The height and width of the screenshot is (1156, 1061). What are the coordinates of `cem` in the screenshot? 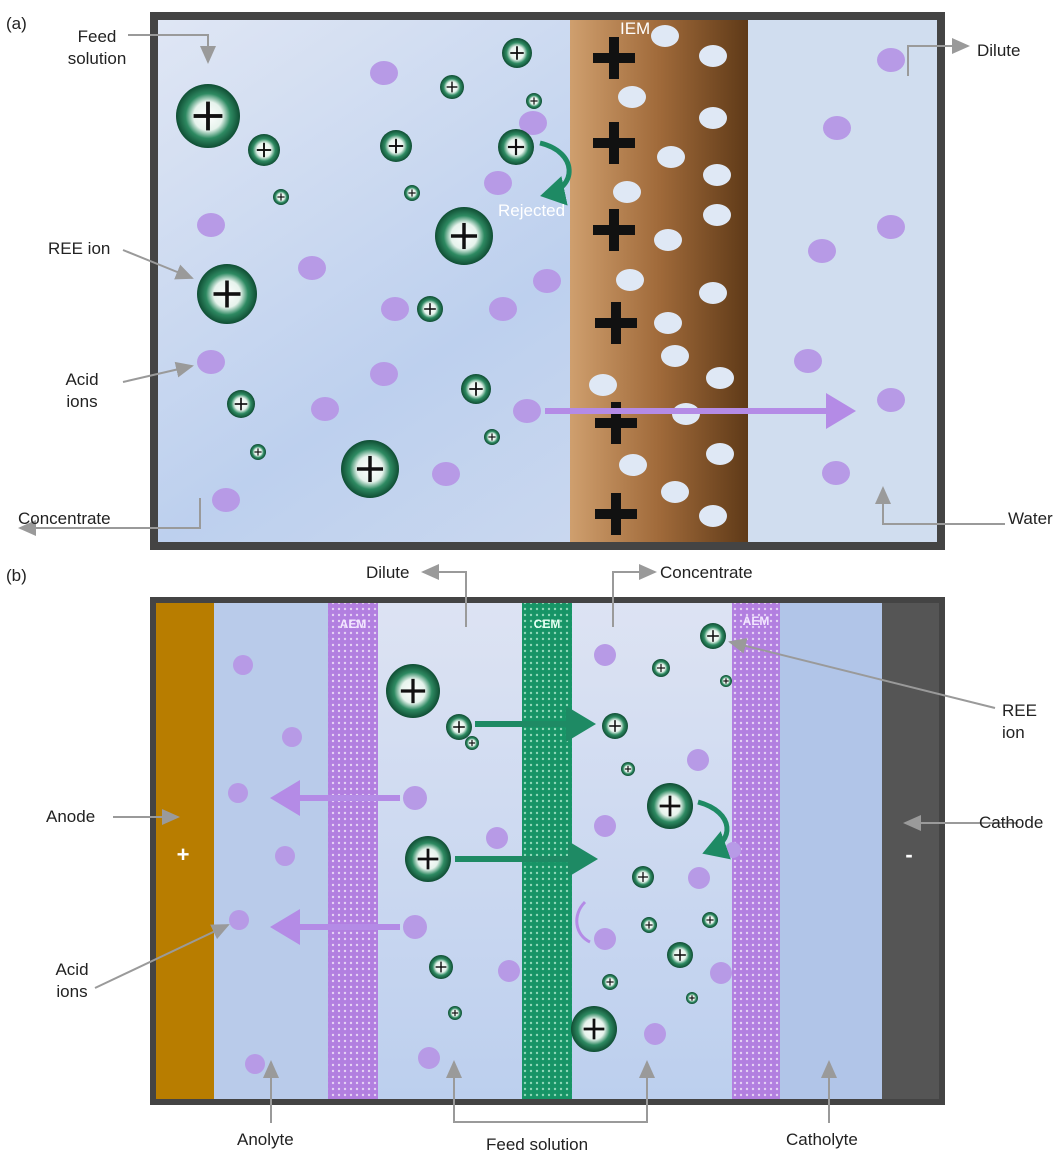 It's located at (547, 851).